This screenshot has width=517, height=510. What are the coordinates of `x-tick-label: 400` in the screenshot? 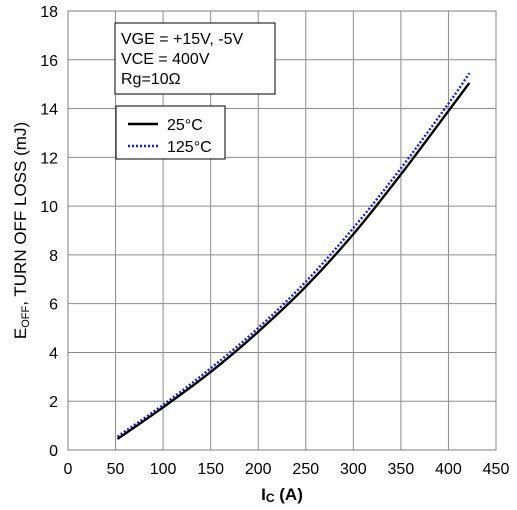 It's located at (448, 469).